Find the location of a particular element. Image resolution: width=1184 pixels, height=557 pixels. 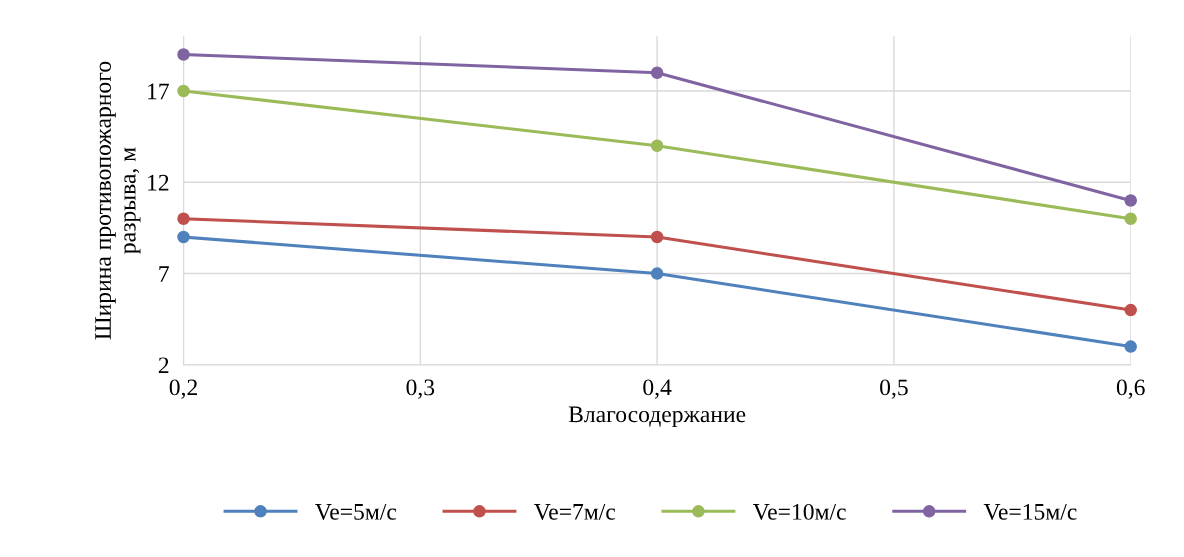

x-tick-label: 0,4 is located at coordinates (657, 389).